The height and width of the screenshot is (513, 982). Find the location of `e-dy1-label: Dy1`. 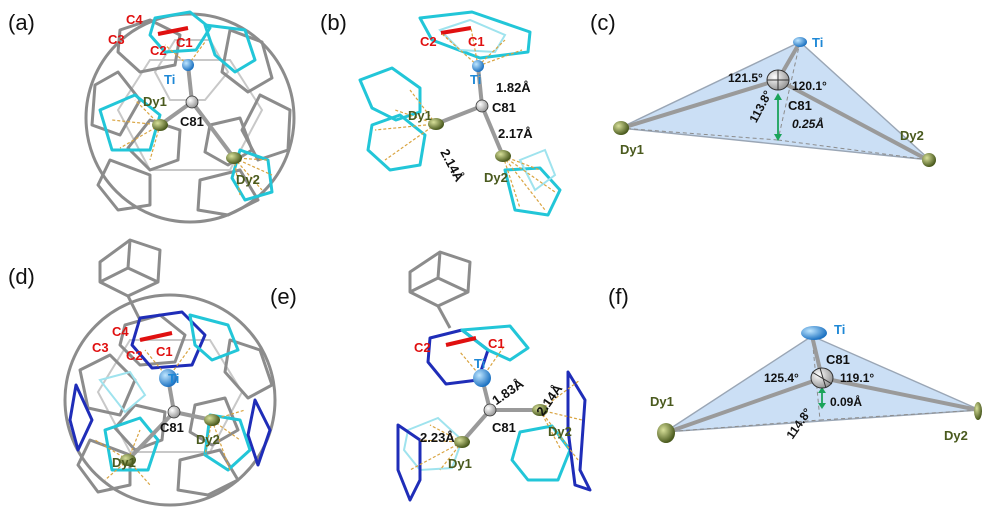

e-dy1-label: Dy1 is located at coordinates (460, 463).